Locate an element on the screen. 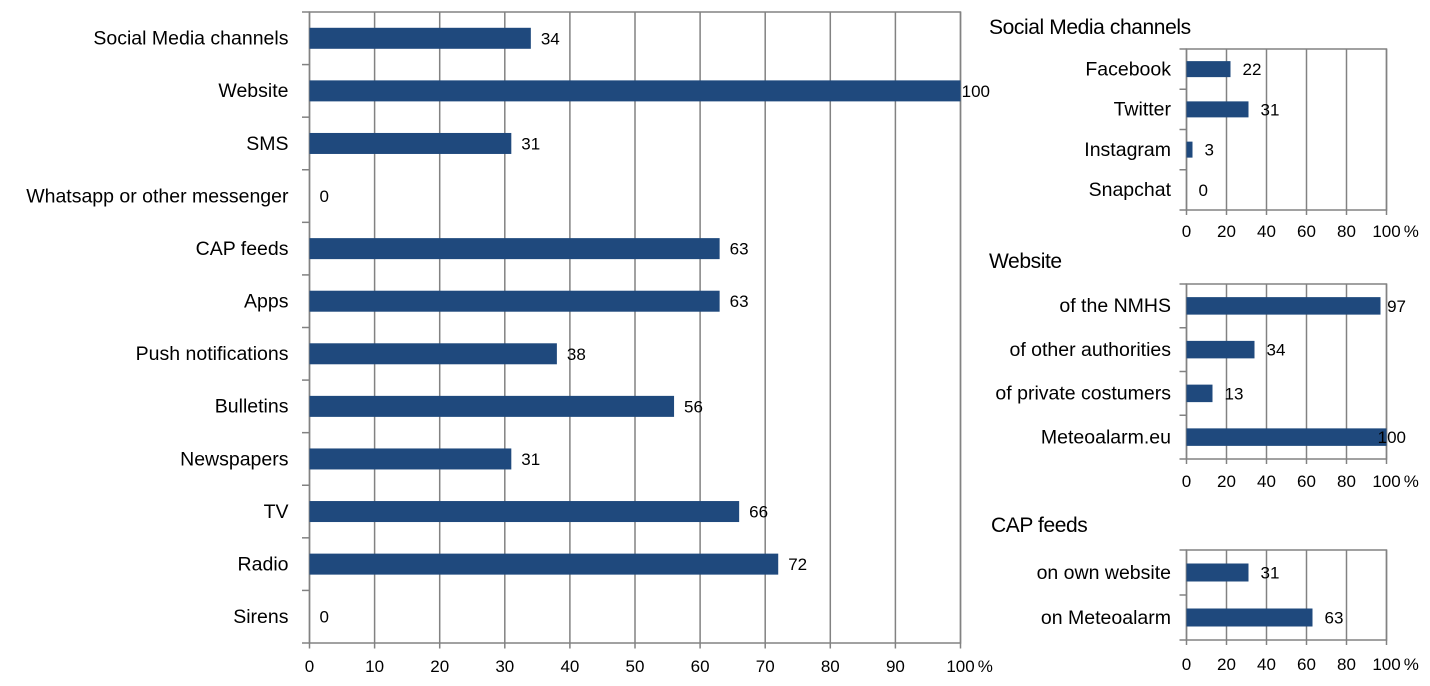 The height and width of the screenshot is (686, 1430). category-label: Social Media channels is located at coordinates (190, 39).